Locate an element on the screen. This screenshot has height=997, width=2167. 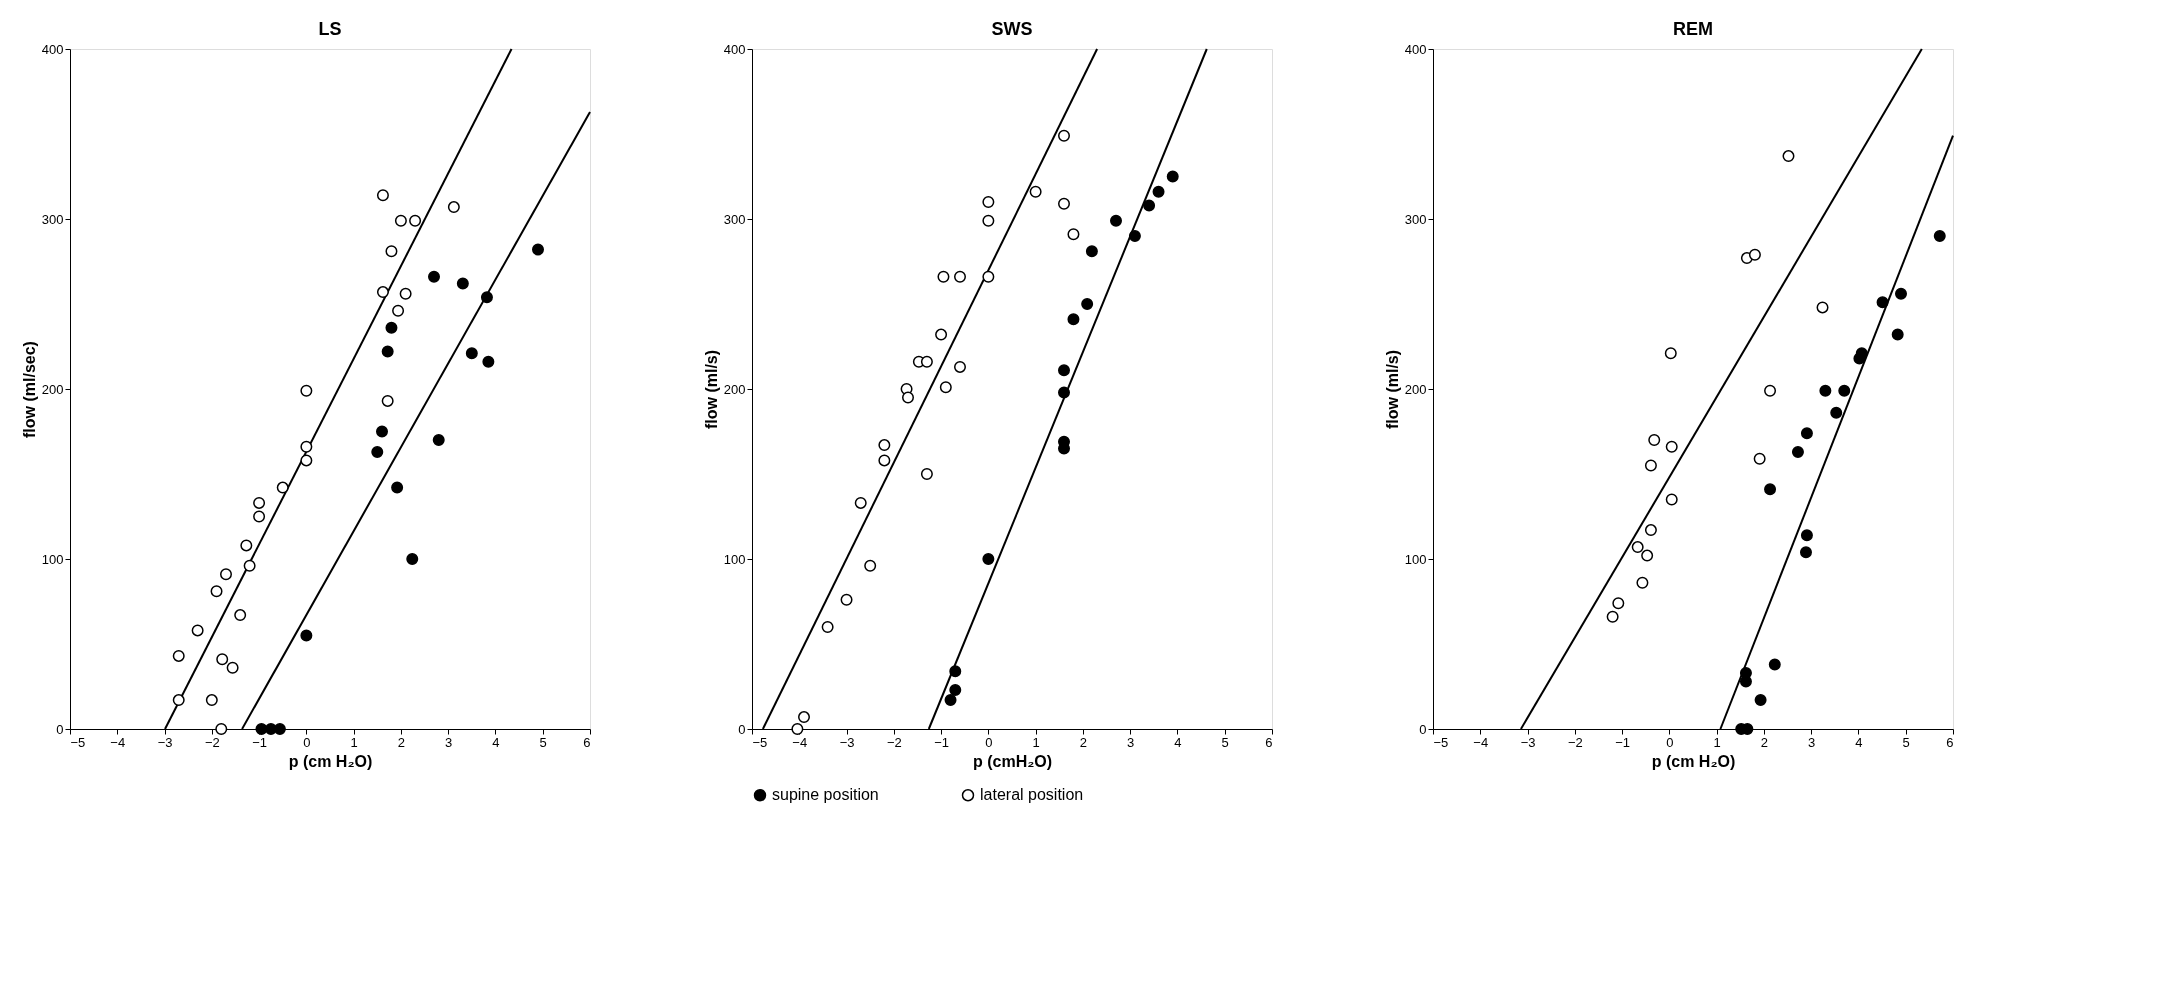
y-tick-label: 200 is located at coordinates (734, 389).